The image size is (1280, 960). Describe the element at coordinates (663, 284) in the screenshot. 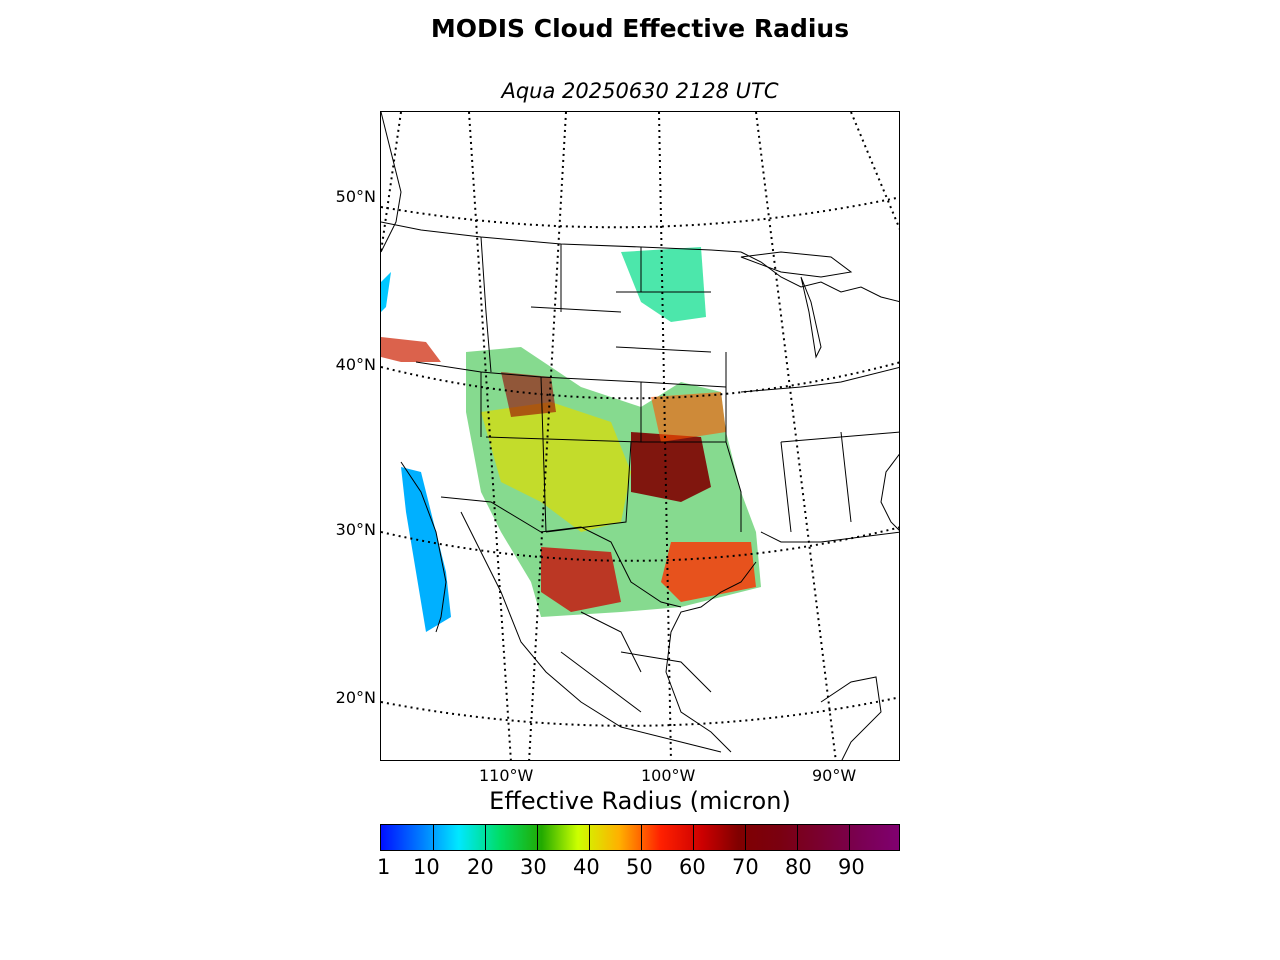

I see `cloud-swath-nd` at that location.